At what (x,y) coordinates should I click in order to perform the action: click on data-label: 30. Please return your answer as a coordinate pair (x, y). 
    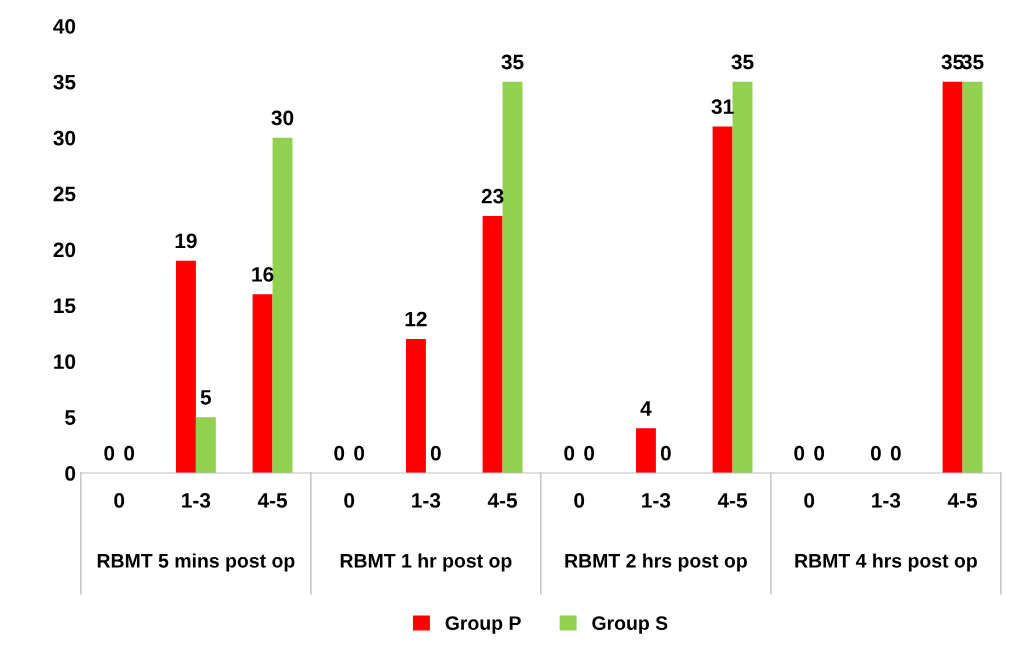
    Looking at the image, I should click on (282, 118).